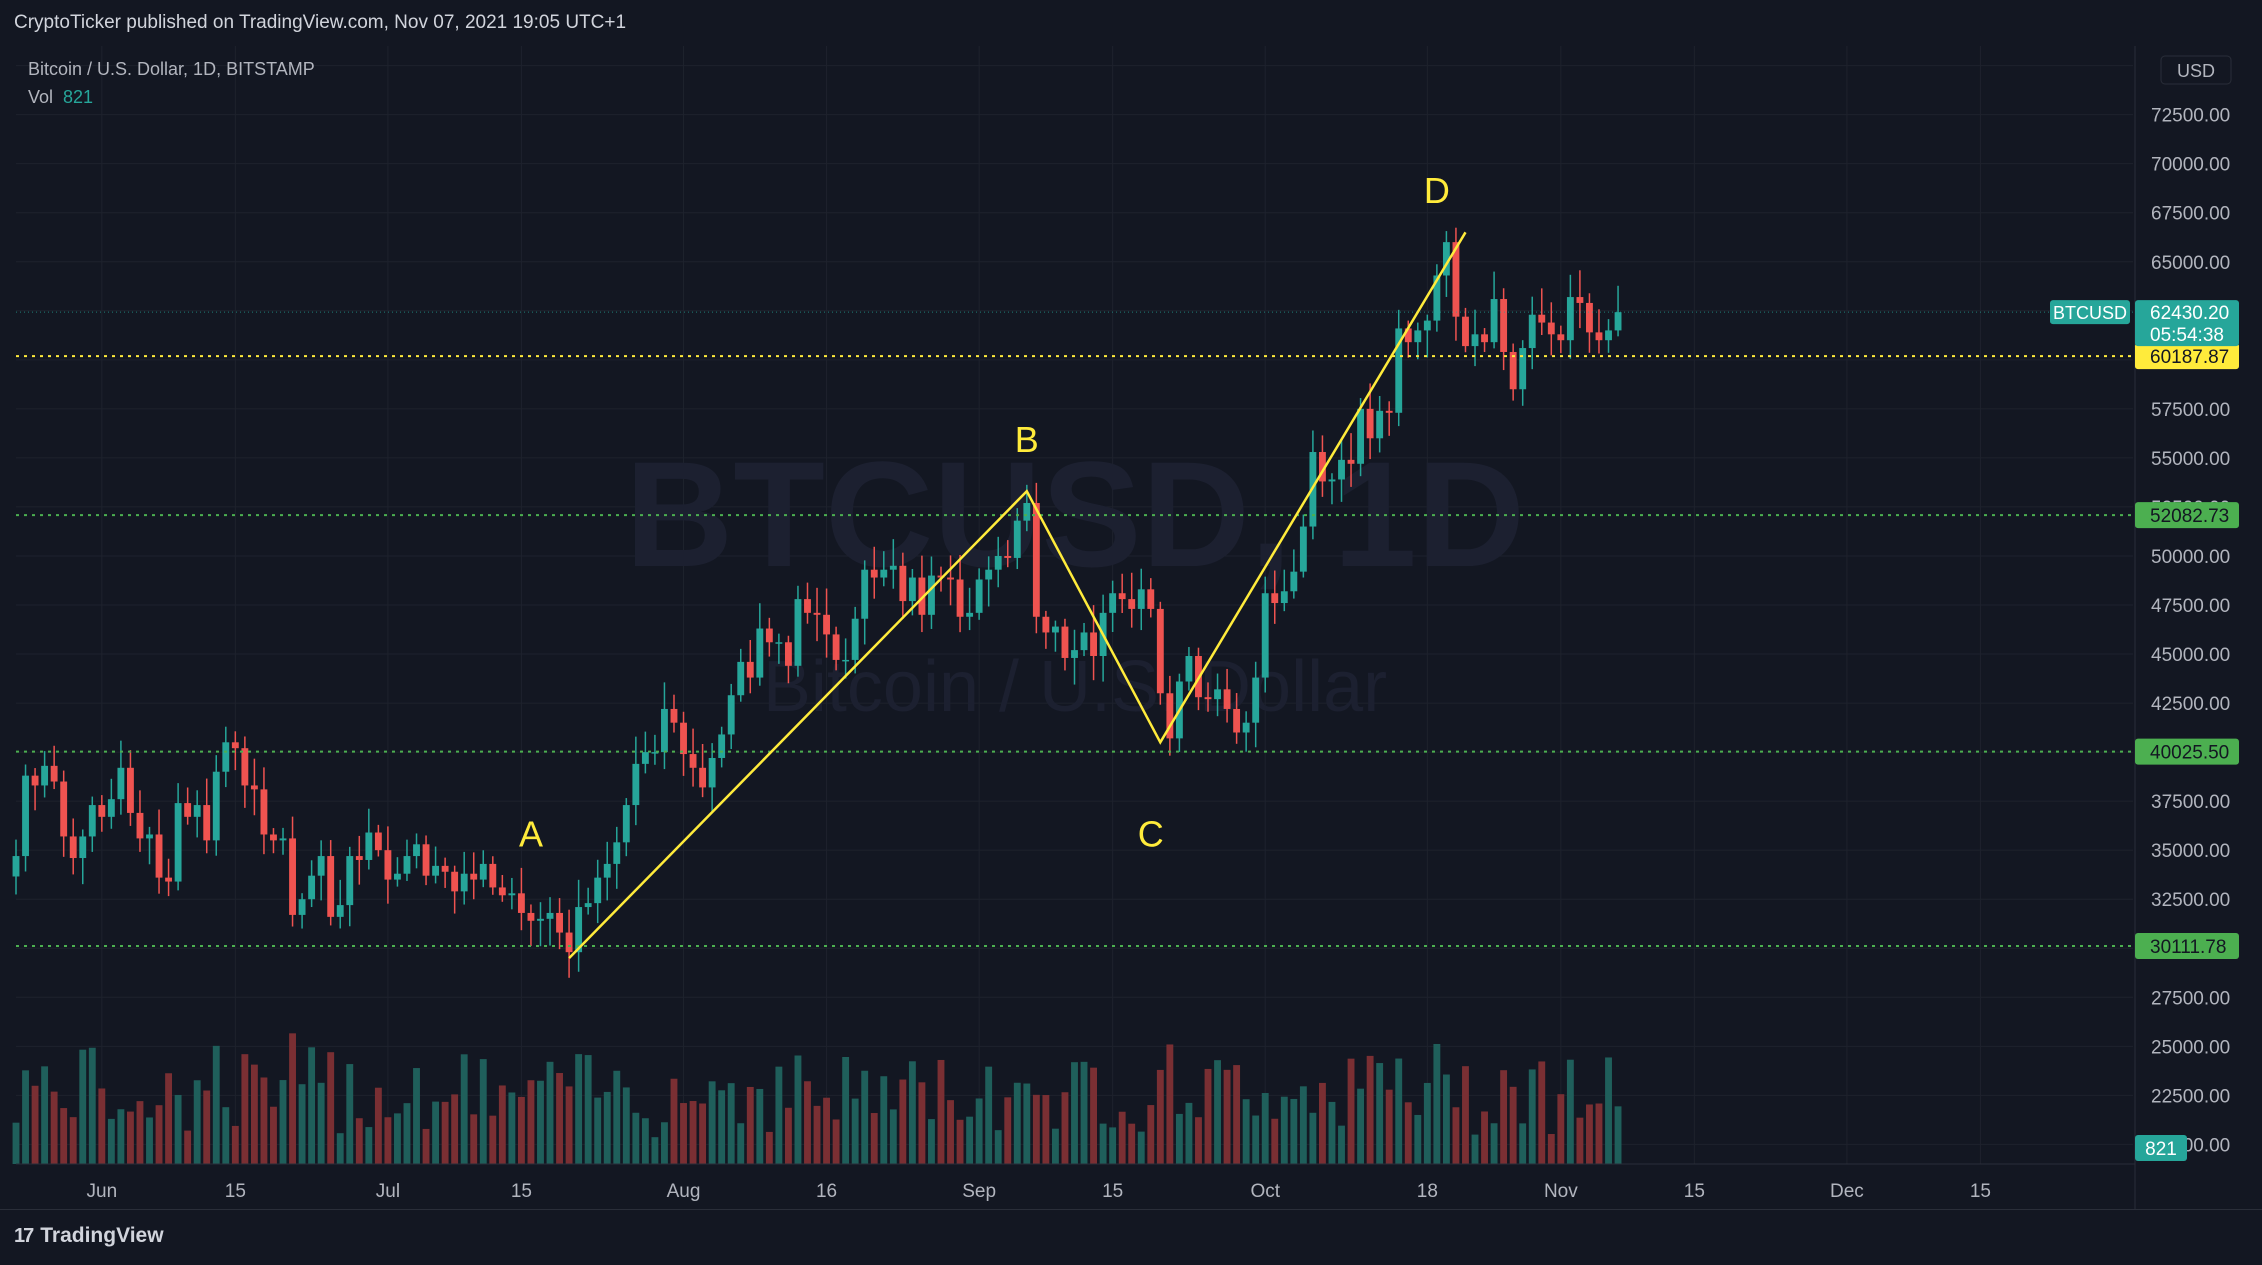 Image resolution: width=2262 pixels, height=1265 pixels. I want to click on time-tick-label: 15, so click(1112, 1191).